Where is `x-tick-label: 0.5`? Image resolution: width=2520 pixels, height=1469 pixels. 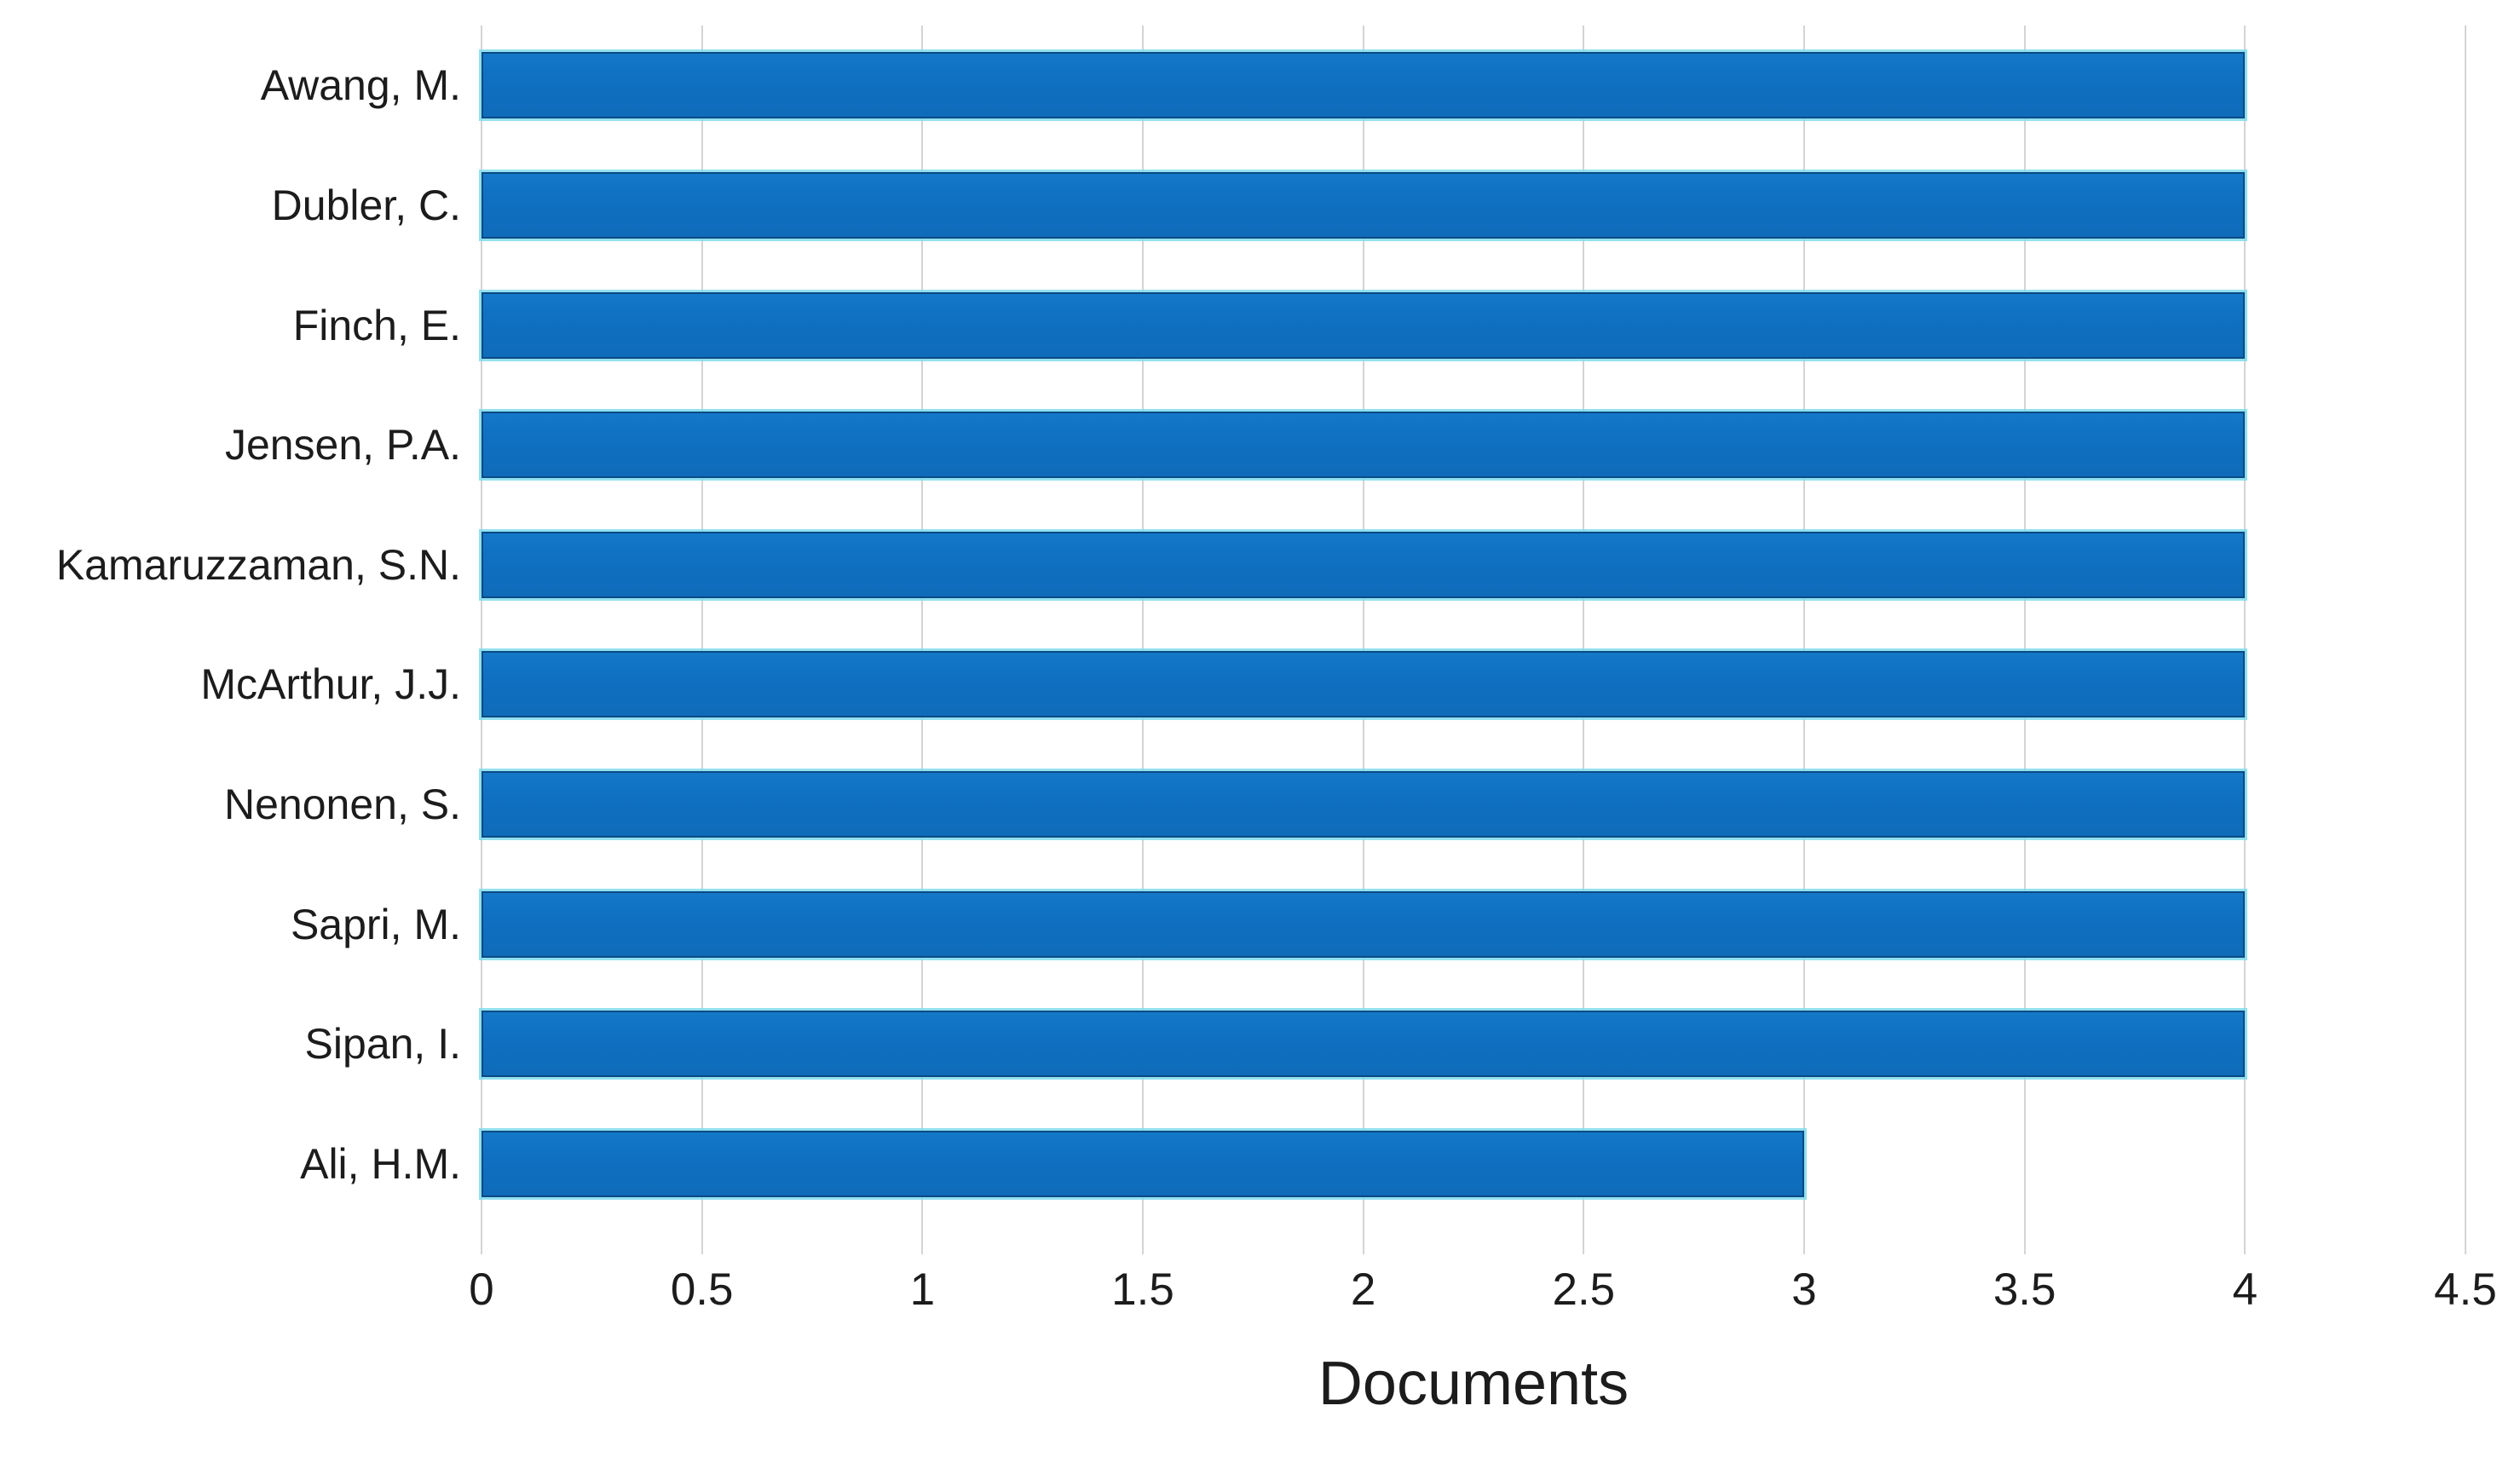 x-tick-label: 0.5 is located at coordinates (702, 1289).